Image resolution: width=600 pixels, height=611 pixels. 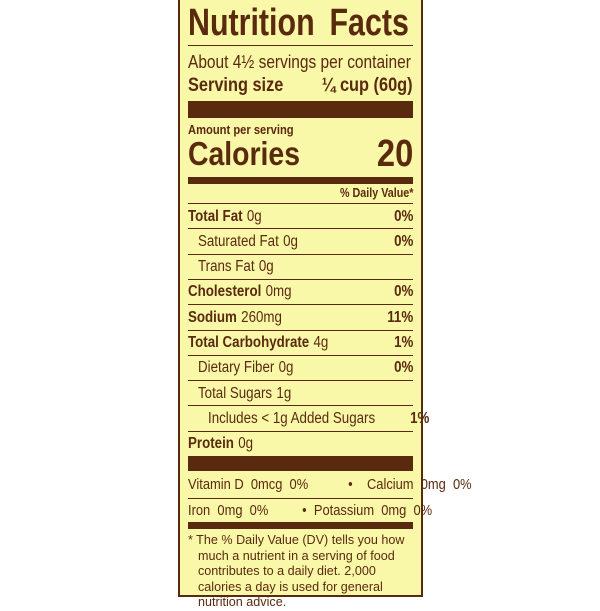 I want to click on daily-value-header: % Daily Value*, so click(x=376, y=193).